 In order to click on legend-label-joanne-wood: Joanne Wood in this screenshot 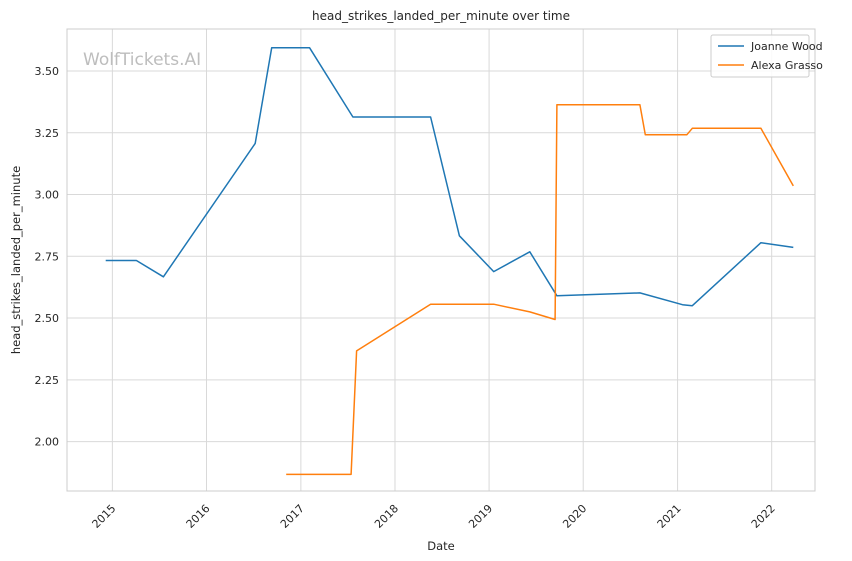, I will do `click(786, 46)`.